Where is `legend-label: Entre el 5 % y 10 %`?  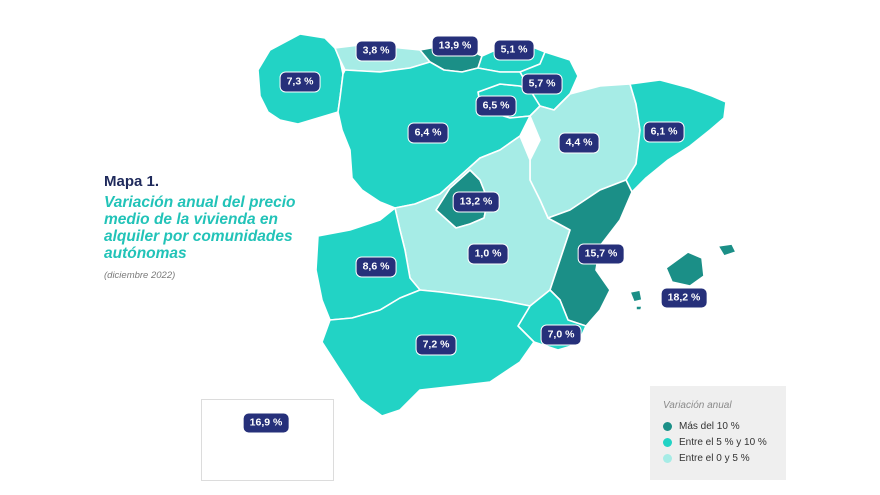
legend-label: Entre el 5 % y 10 % is located at coordinates (723, 442).